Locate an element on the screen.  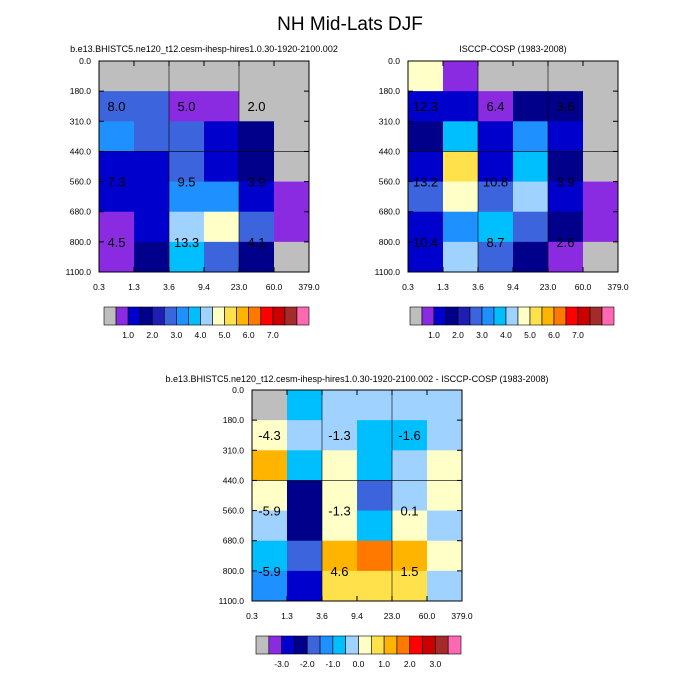
figure-title: NH Mid-Lats DJF is located at coordinates (350, 24).